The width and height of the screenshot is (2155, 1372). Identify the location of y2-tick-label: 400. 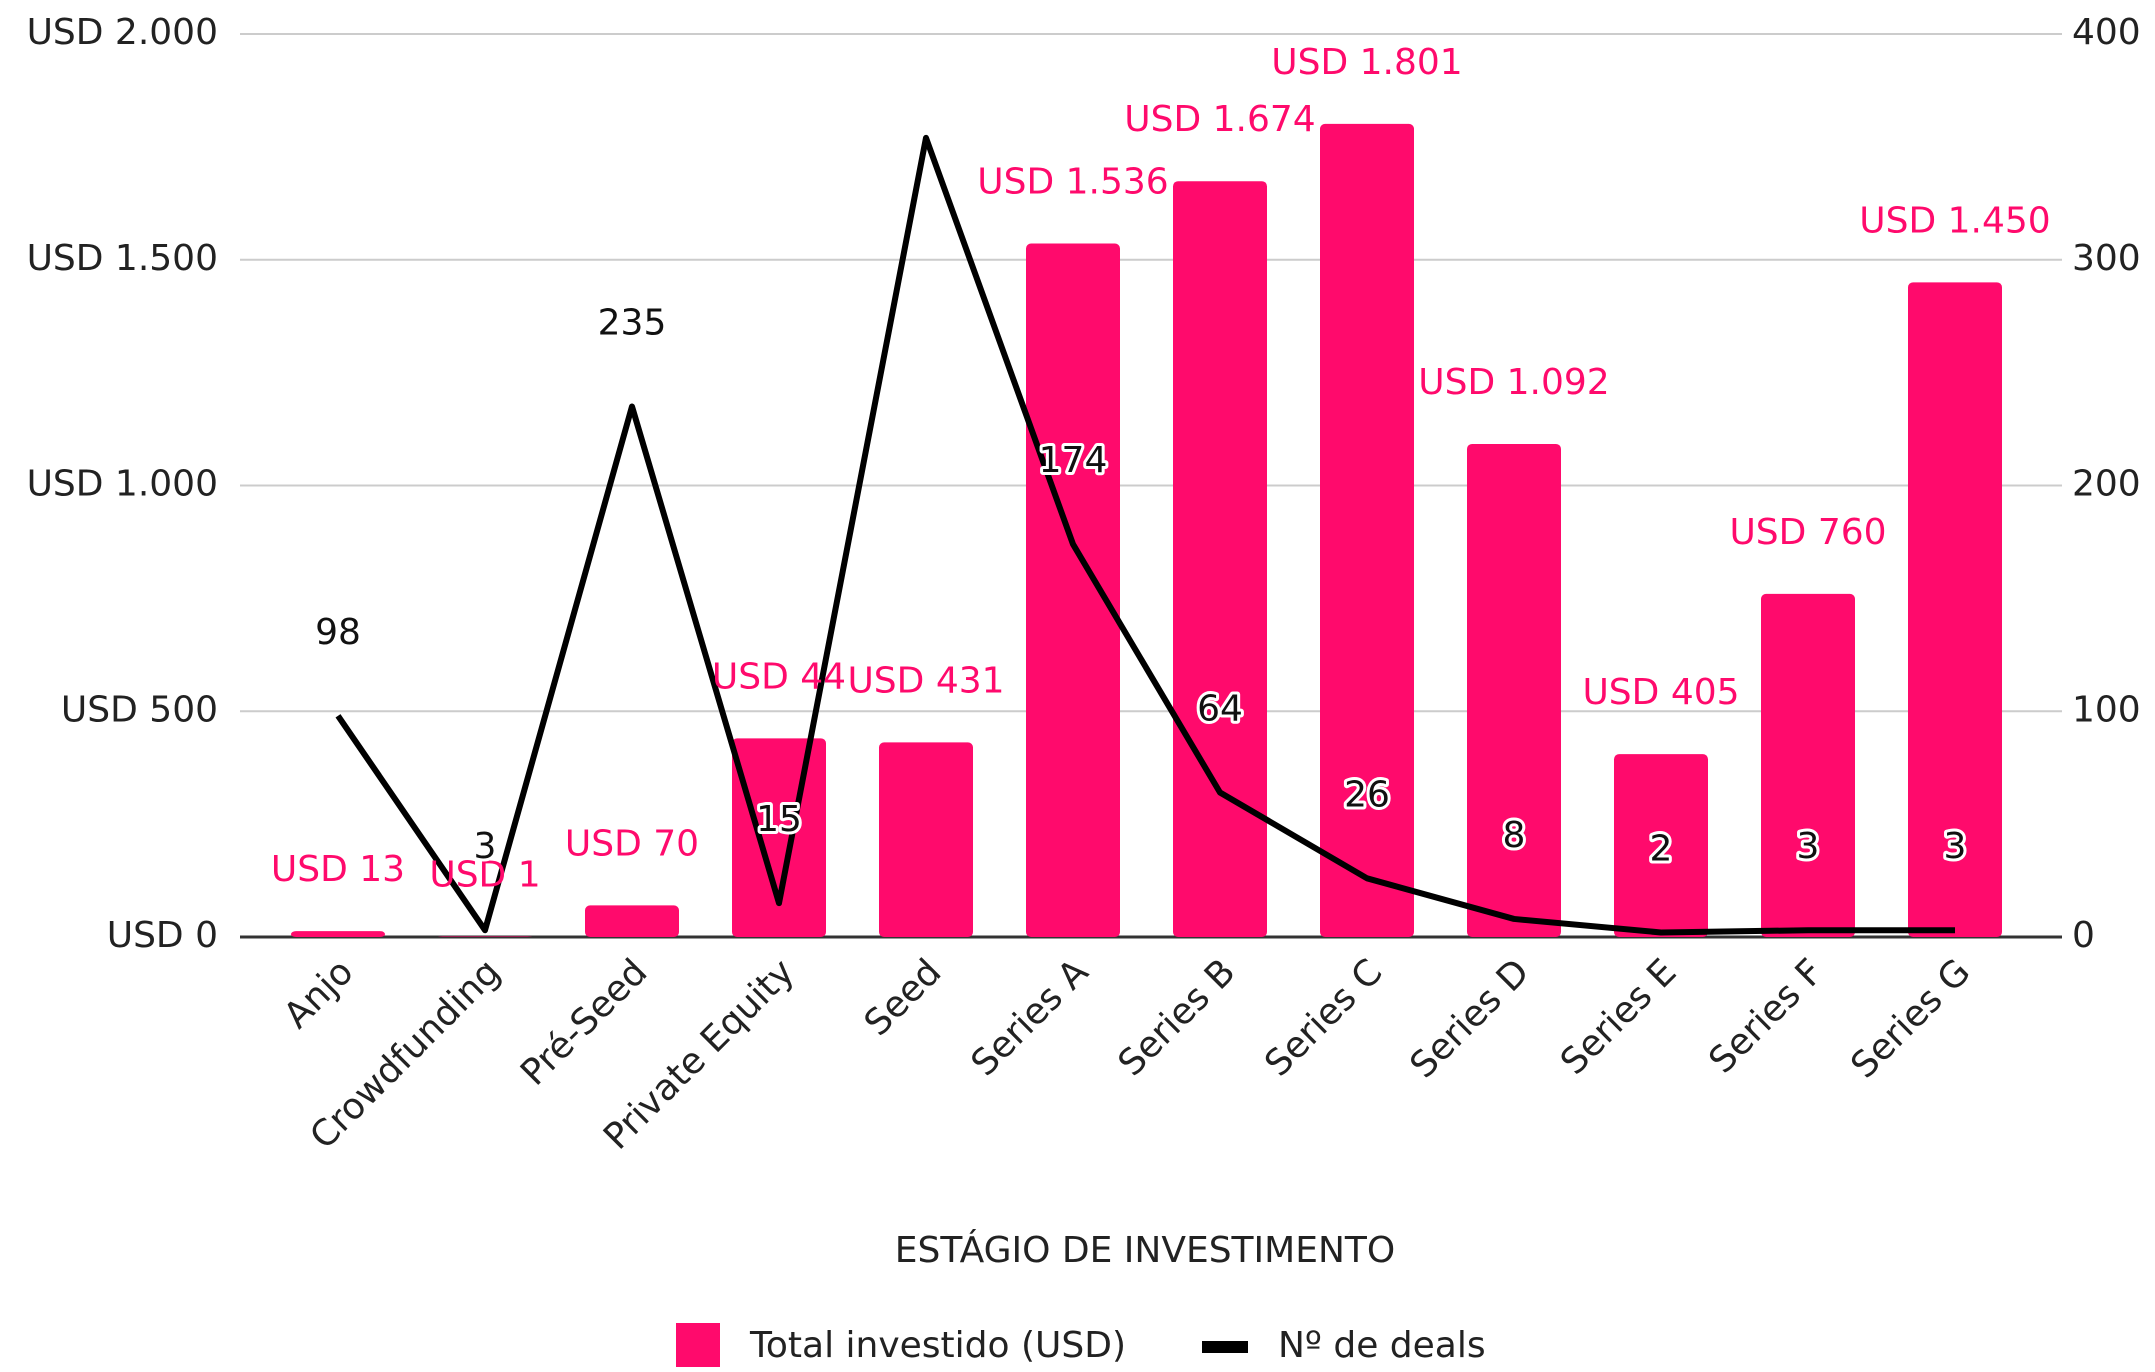
(2106, 32).